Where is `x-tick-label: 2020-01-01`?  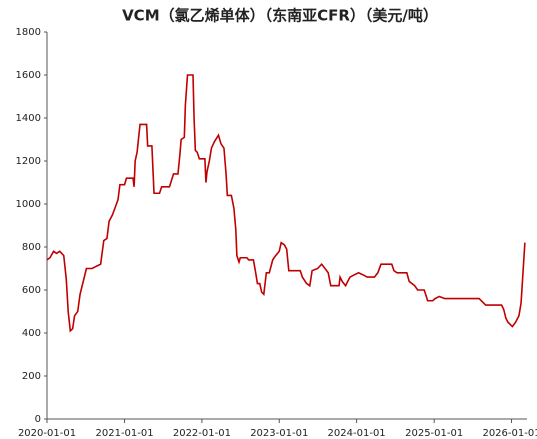
x-tick-label: 2020-01-01 is located at coordinates (47, 433).